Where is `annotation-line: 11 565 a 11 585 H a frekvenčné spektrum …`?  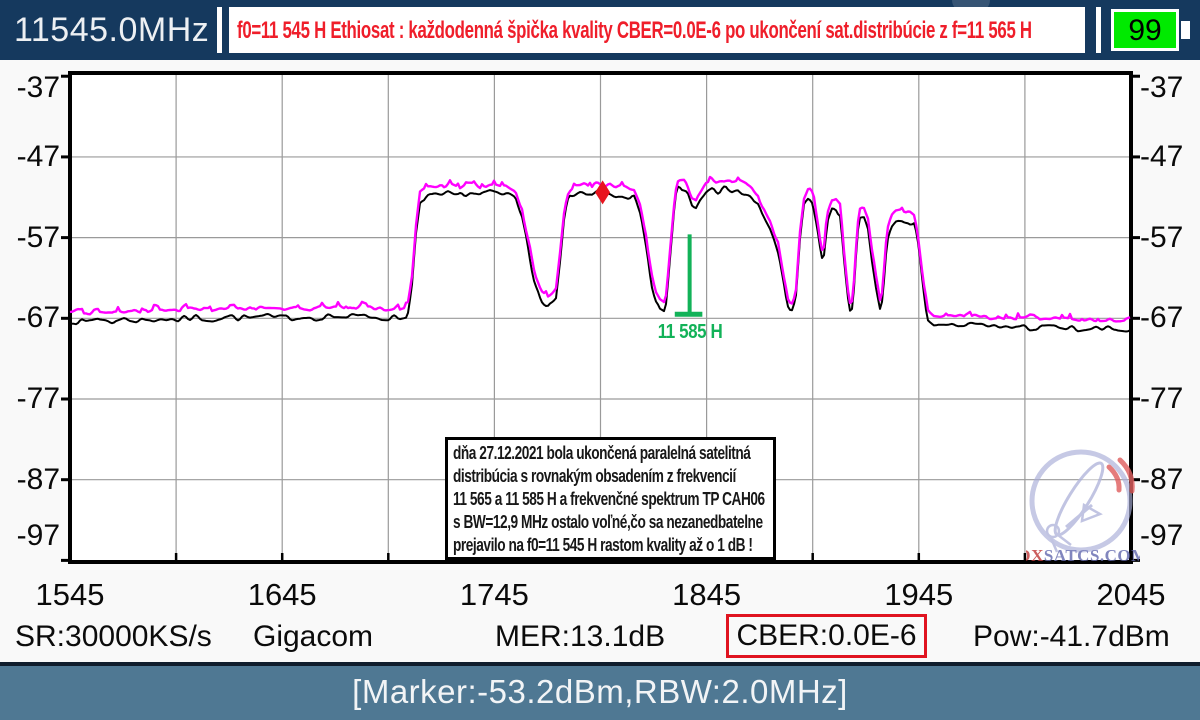 annotation-line: 11 565 a 11 585 H a frekvenčné spektrum … is located at coordinates (609, 499).